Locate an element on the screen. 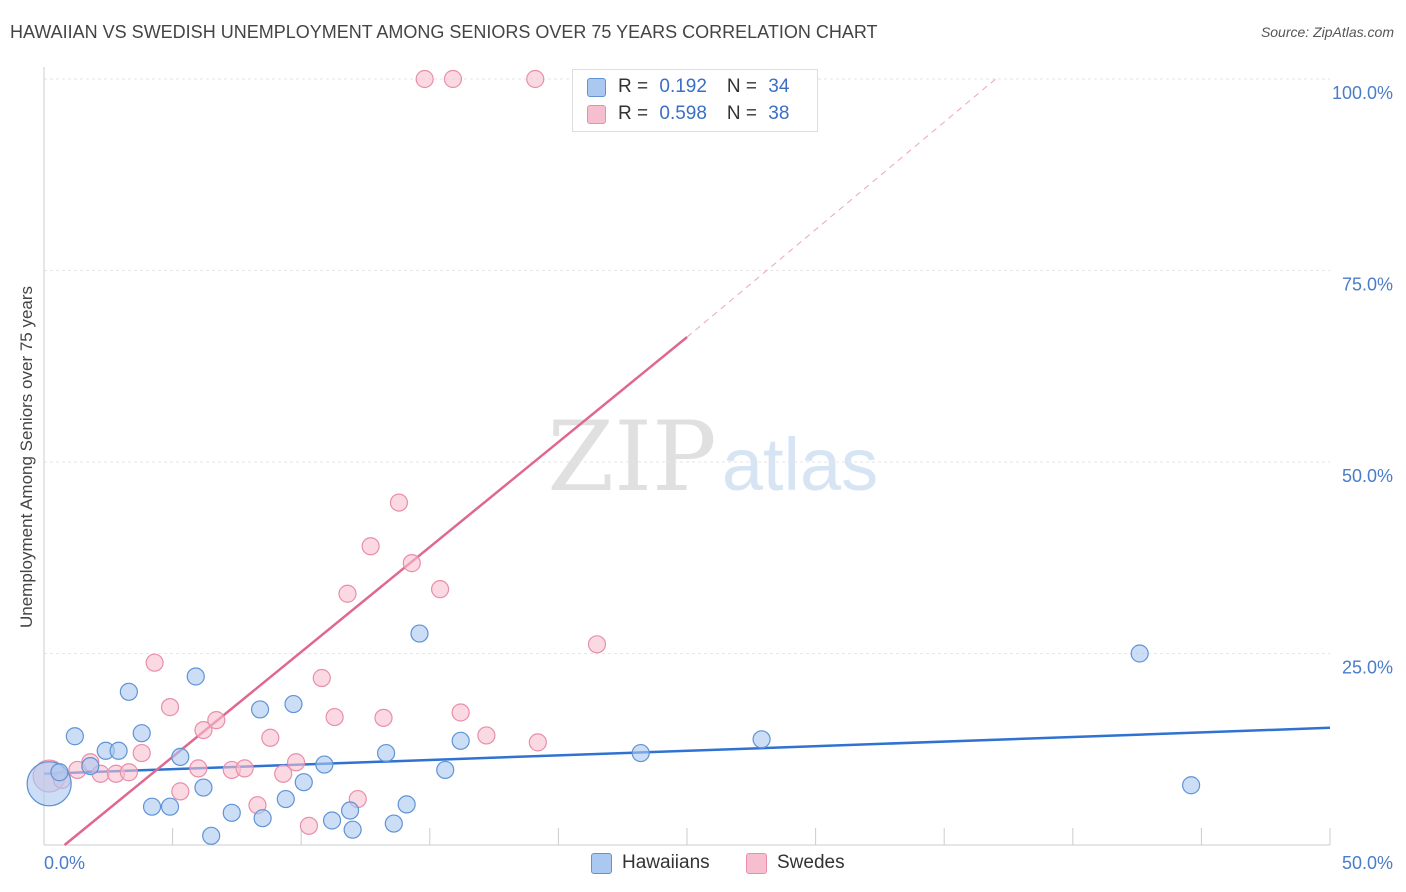  r-value: 0.192 is located at coordinates (683, 86).